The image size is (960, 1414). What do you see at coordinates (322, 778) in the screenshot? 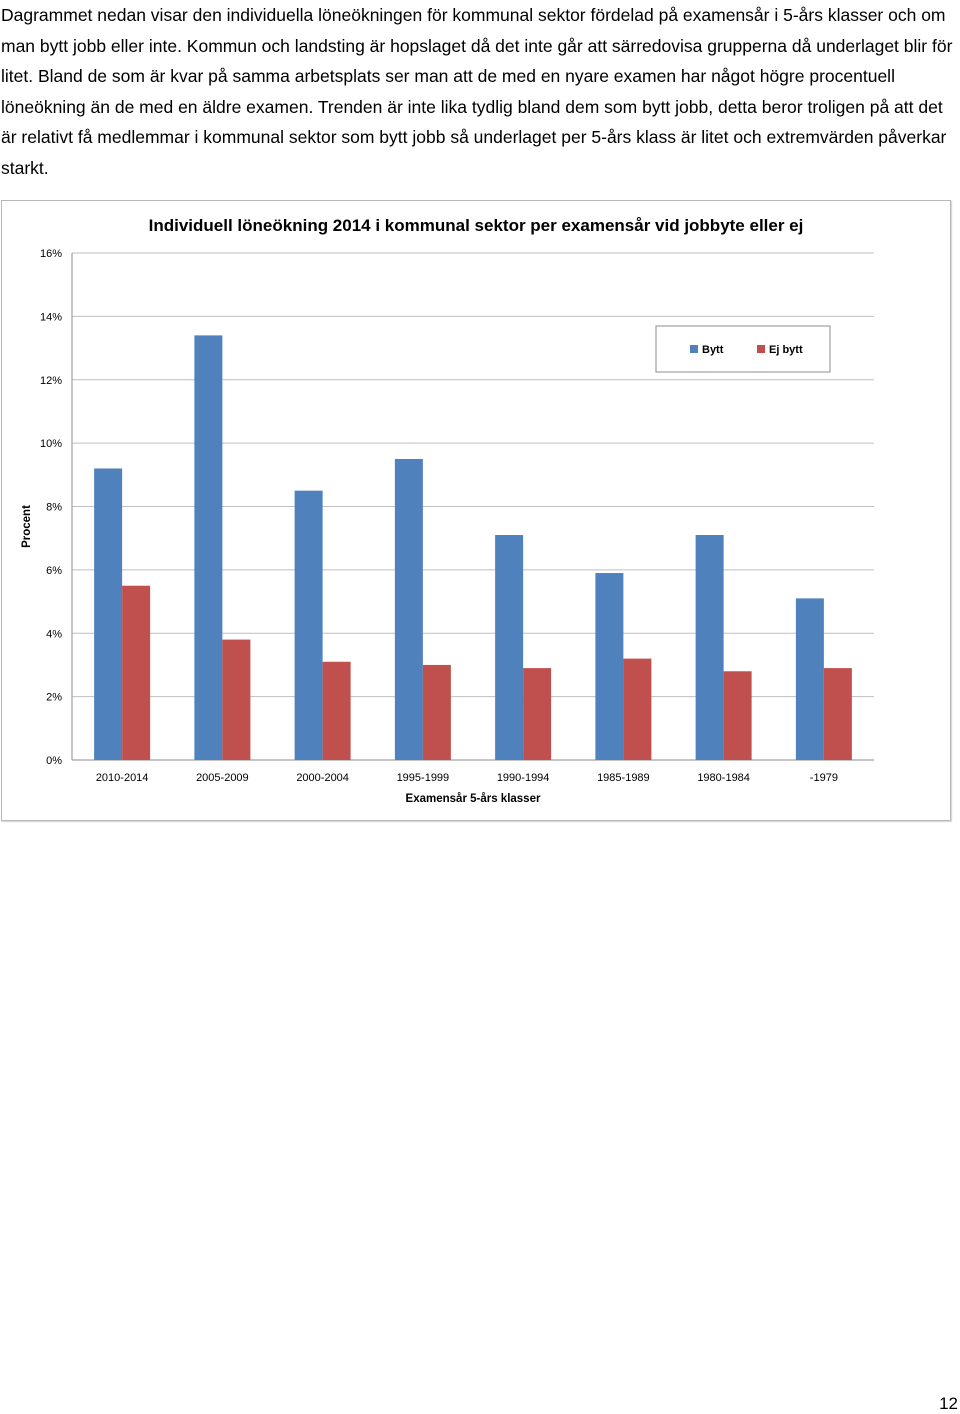
I see `x-tick-label: 2000-2004` at bounding box center [322, 778].